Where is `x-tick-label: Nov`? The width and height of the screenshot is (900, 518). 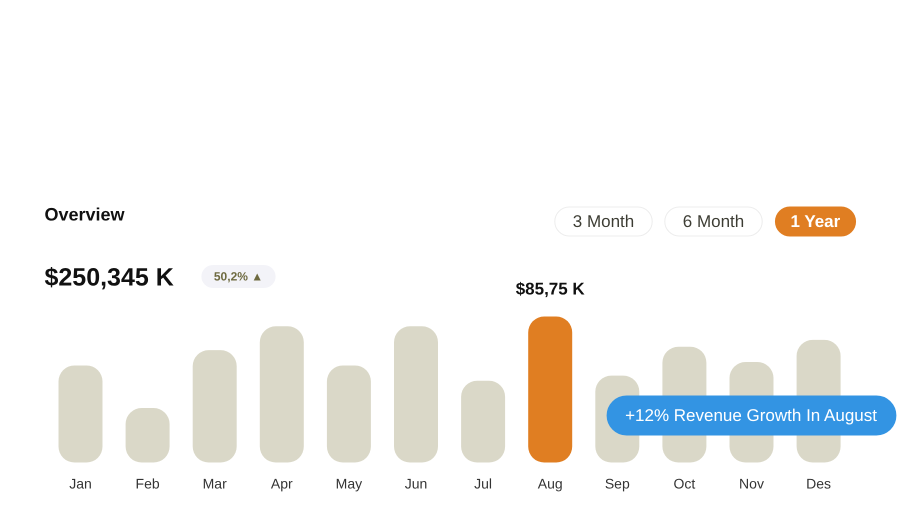 x-tick-label: Nov is located at coordinates (751, 484).